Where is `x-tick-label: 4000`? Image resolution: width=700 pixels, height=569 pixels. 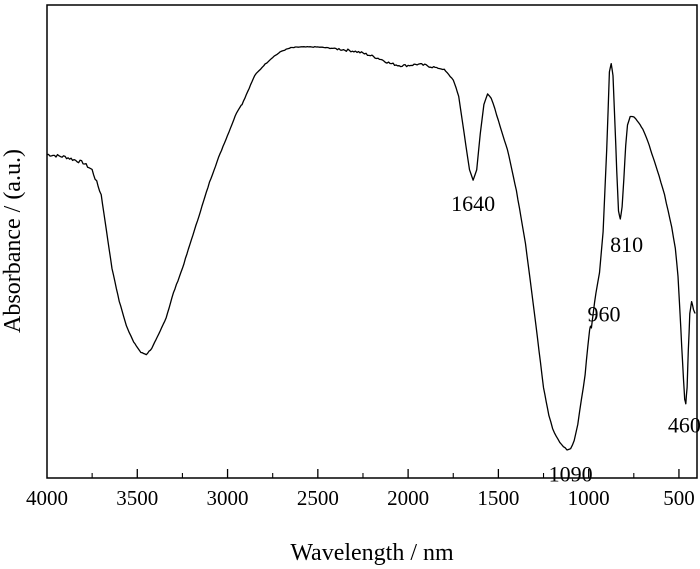
x-tick-label: 4000 is located at coordinates (47, 498).